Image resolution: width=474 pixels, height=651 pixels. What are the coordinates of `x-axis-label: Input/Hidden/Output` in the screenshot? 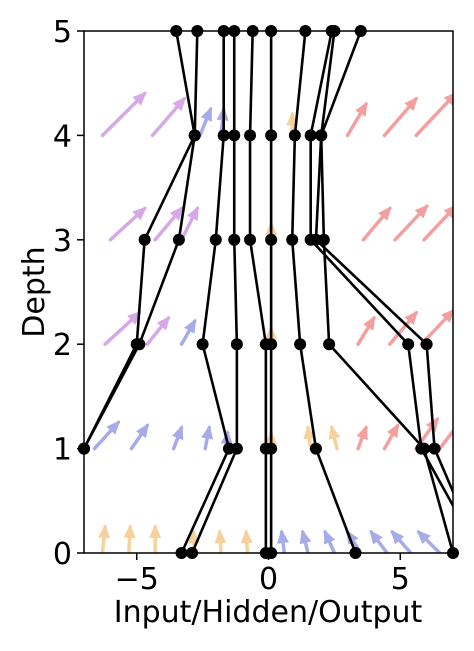 It's located at (268, 612).